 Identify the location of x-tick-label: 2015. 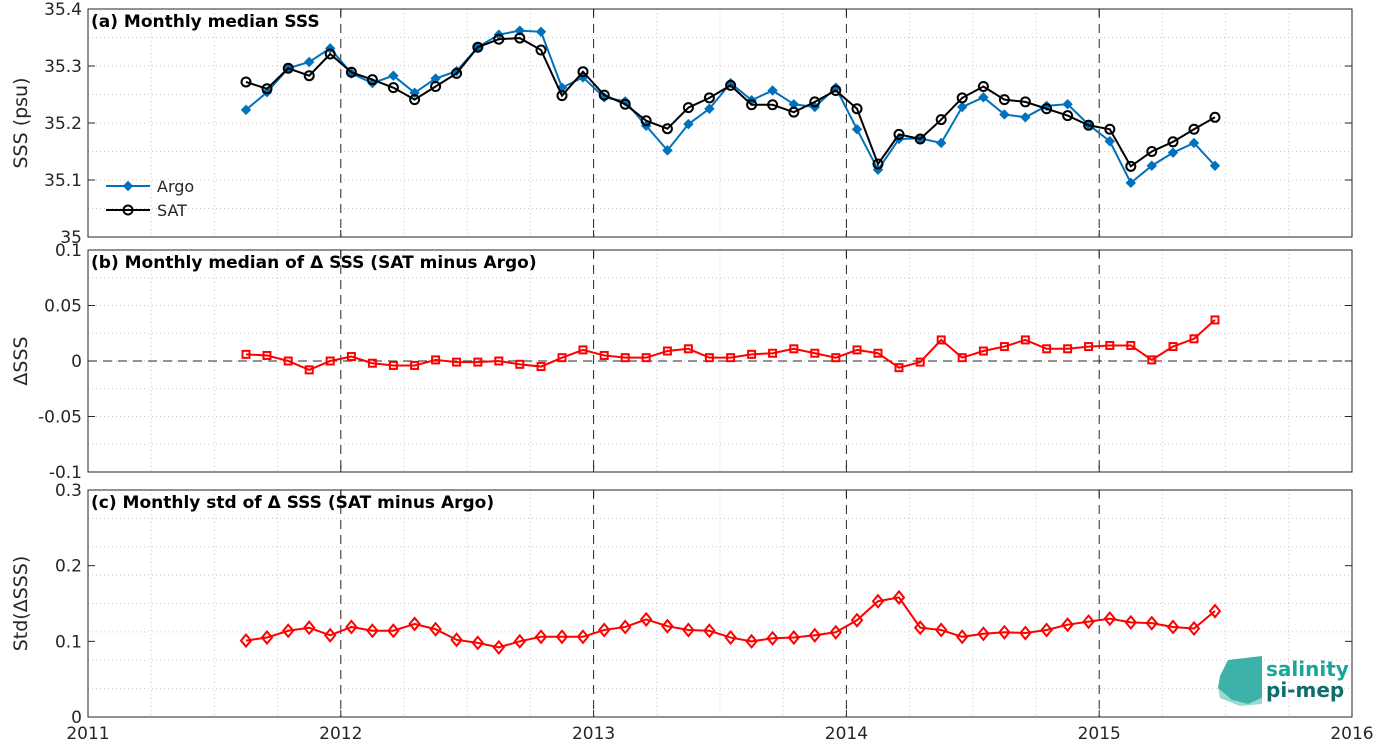
(1099, 734).